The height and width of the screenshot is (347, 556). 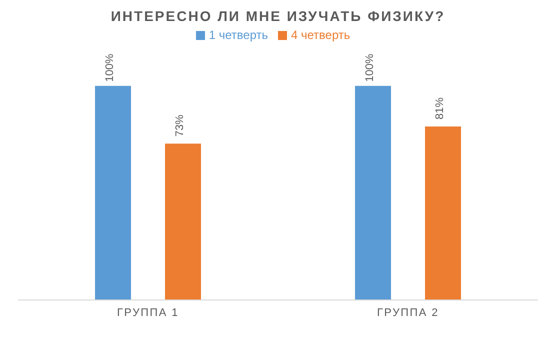 I want to click on data-label: 81%, so click(x=440, y=108).